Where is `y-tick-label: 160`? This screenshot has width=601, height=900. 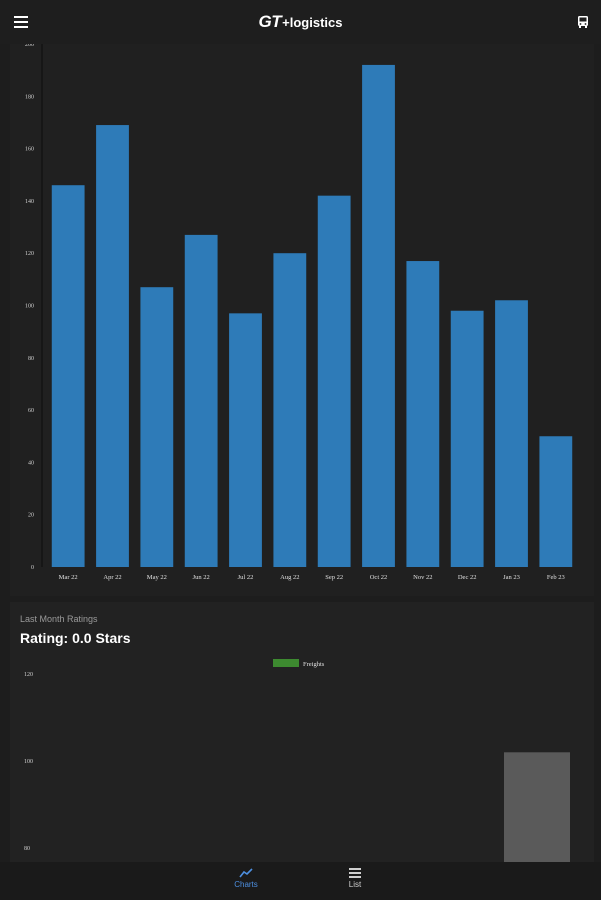 y-tick-label: 160 is located at coordinates (29, 150).